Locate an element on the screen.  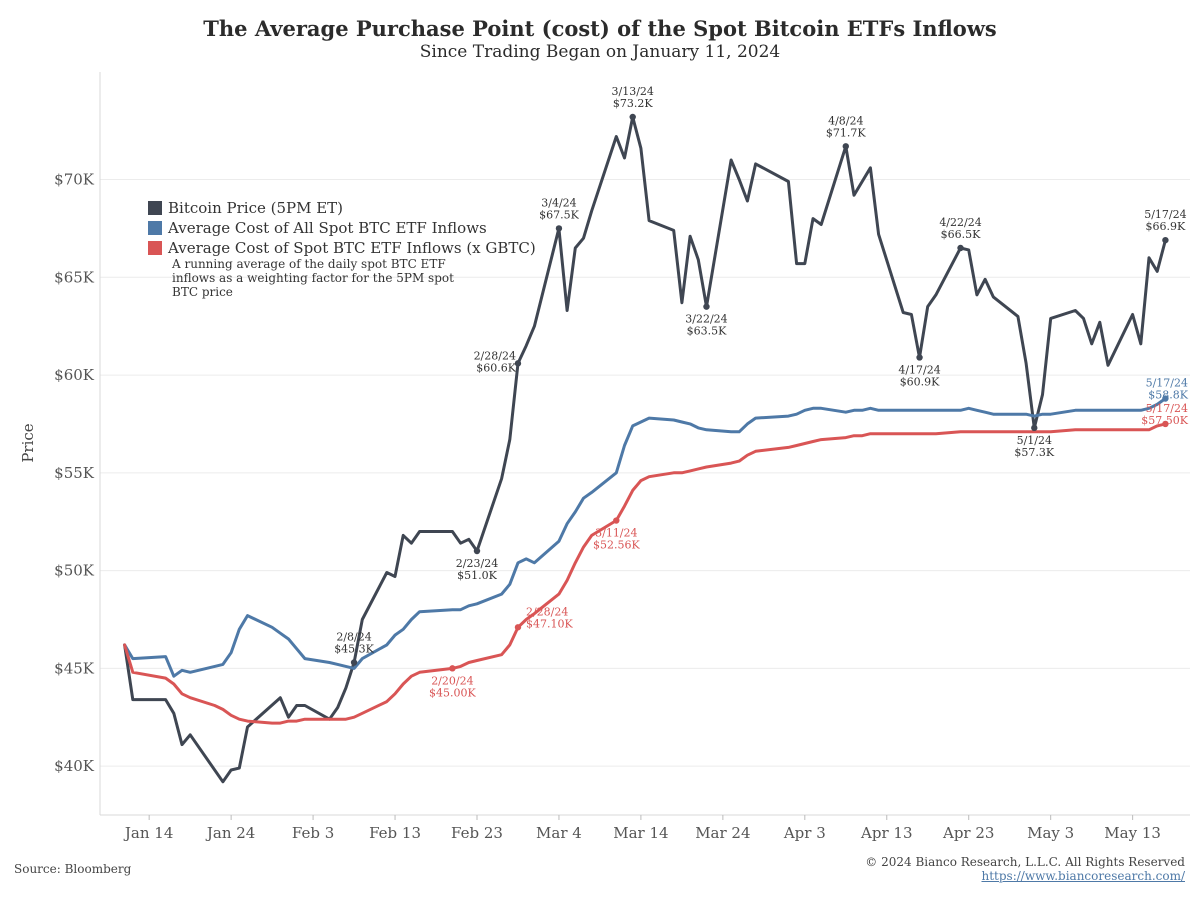
x-tick-label: Mar 14 is located at coordinates (640, 833).